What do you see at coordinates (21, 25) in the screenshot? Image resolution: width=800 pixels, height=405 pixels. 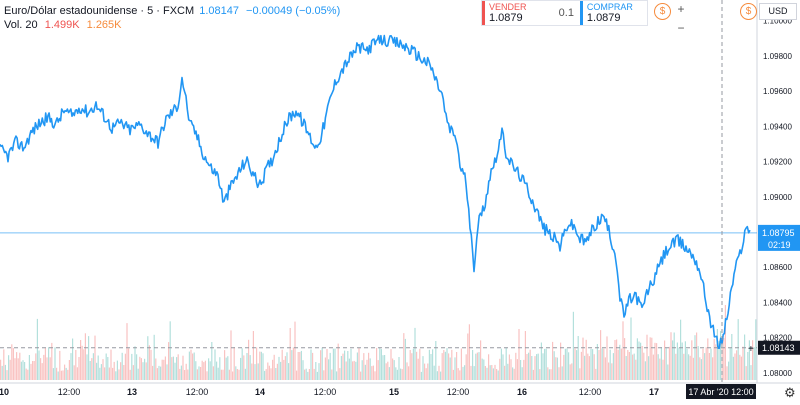 I see `volume-label: Vol. 20` at bounding box center [21, 25].